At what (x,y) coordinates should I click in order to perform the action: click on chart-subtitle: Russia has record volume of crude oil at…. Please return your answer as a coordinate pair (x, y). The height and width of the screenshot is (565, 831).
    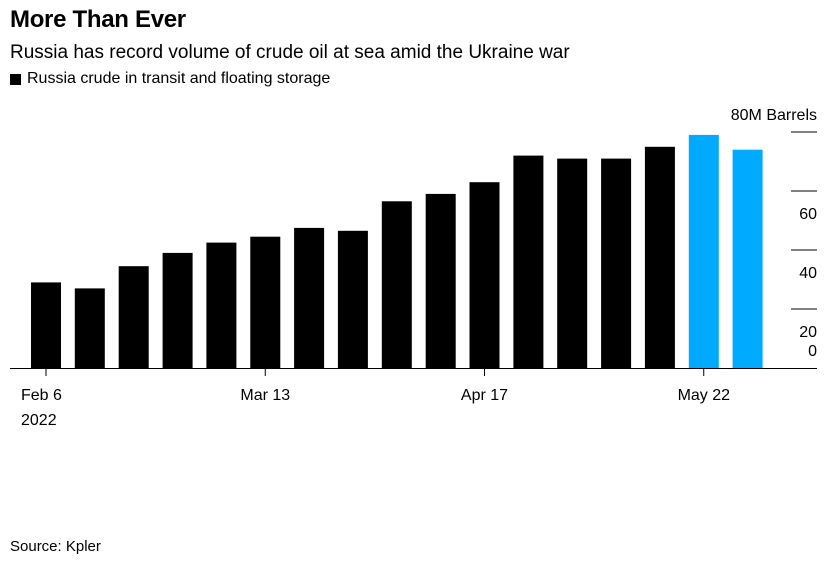
    Looking at the image, I should click on (290, 52).